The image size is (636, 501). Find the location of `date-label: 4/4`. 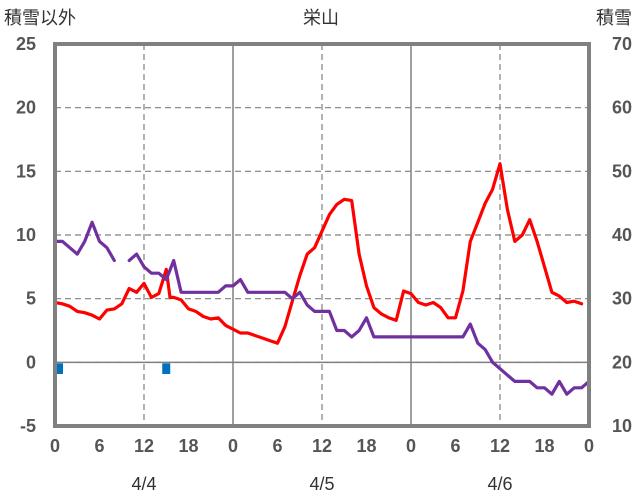

date-label: 4/4 is located at coordinates (143, 484).